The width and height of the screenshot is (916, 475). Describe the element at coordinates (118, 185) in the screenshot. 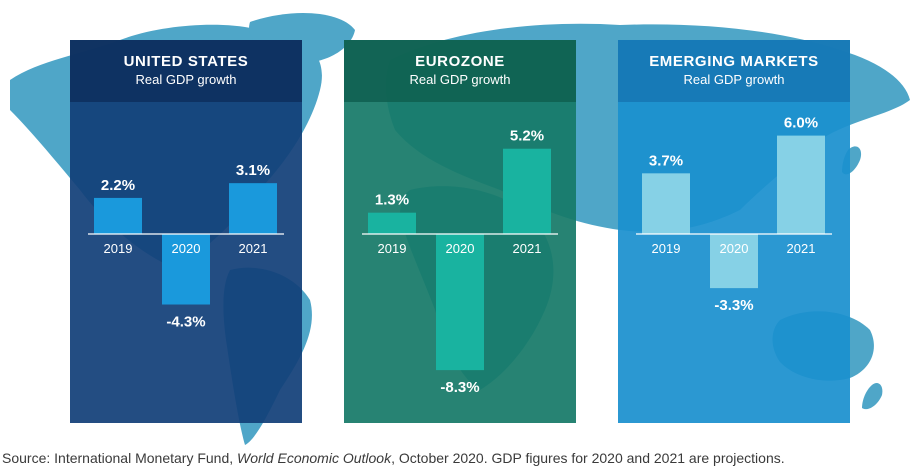

I see `data-label: 2.2%` at that location.